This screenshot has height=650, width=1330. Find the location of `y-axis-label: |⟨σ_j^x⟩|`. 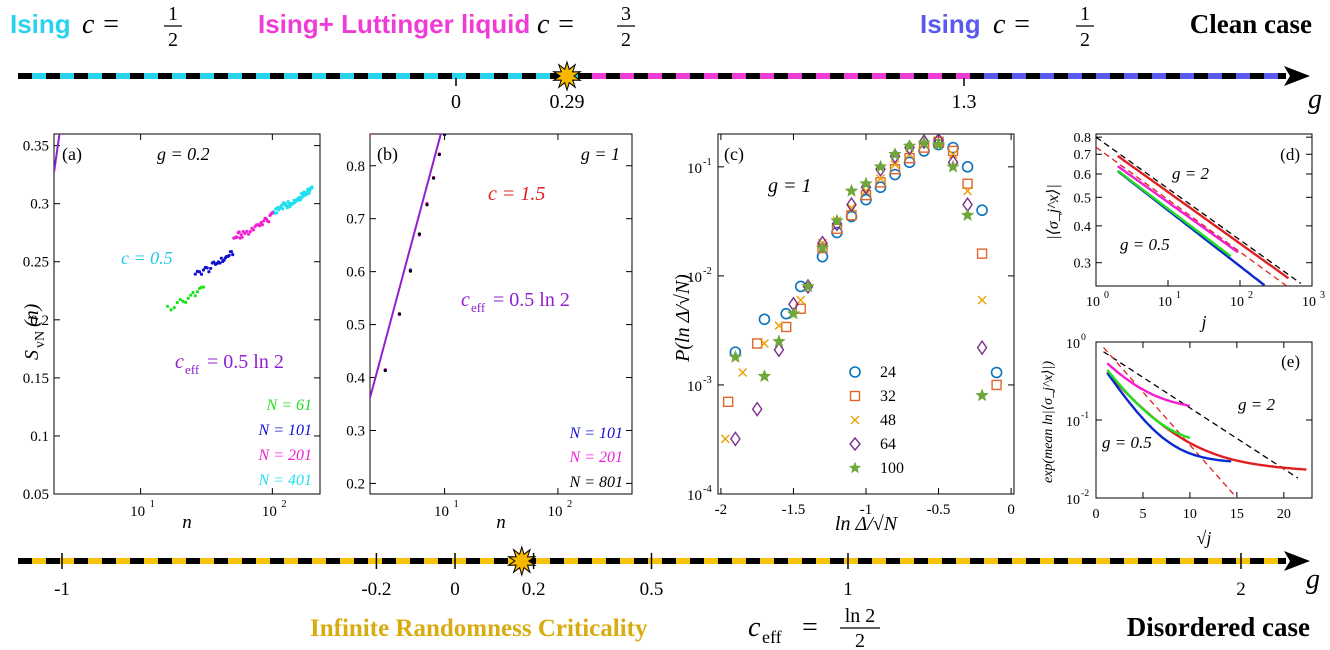

y-axis-label: |⟨σ_j^x⟩| is located at coordinates (1053, 211).